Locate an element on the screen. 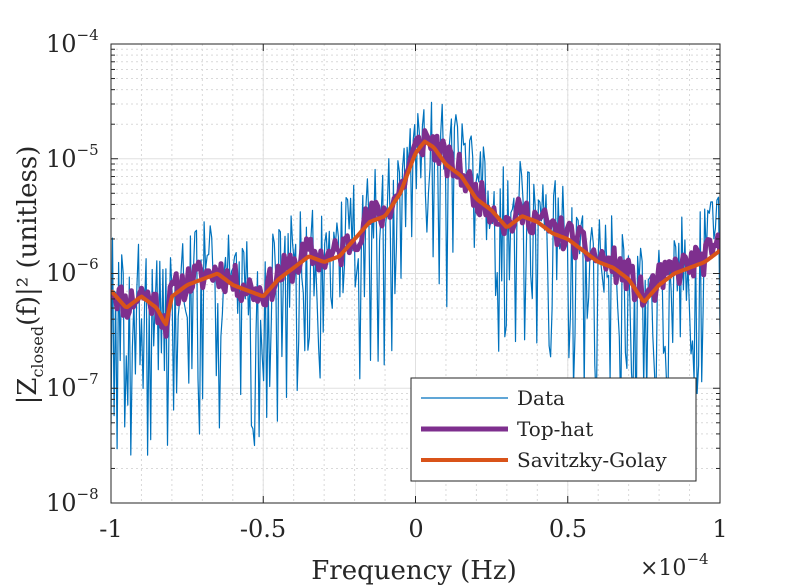 This screenshot has width=793, height=588. legend-label-savitzky-golay: Savitzky-Golay is located at coordinates (592, 460).